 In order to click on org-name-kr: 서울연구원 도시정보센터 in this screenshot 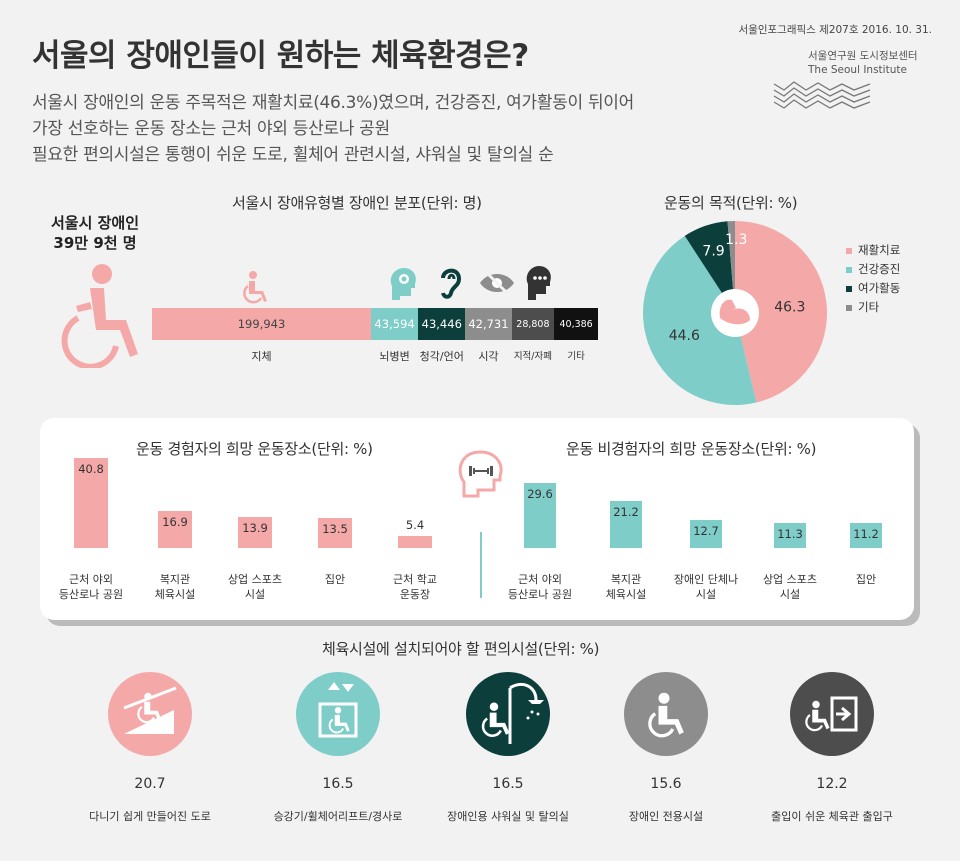, I will do `click(863, 56)`.